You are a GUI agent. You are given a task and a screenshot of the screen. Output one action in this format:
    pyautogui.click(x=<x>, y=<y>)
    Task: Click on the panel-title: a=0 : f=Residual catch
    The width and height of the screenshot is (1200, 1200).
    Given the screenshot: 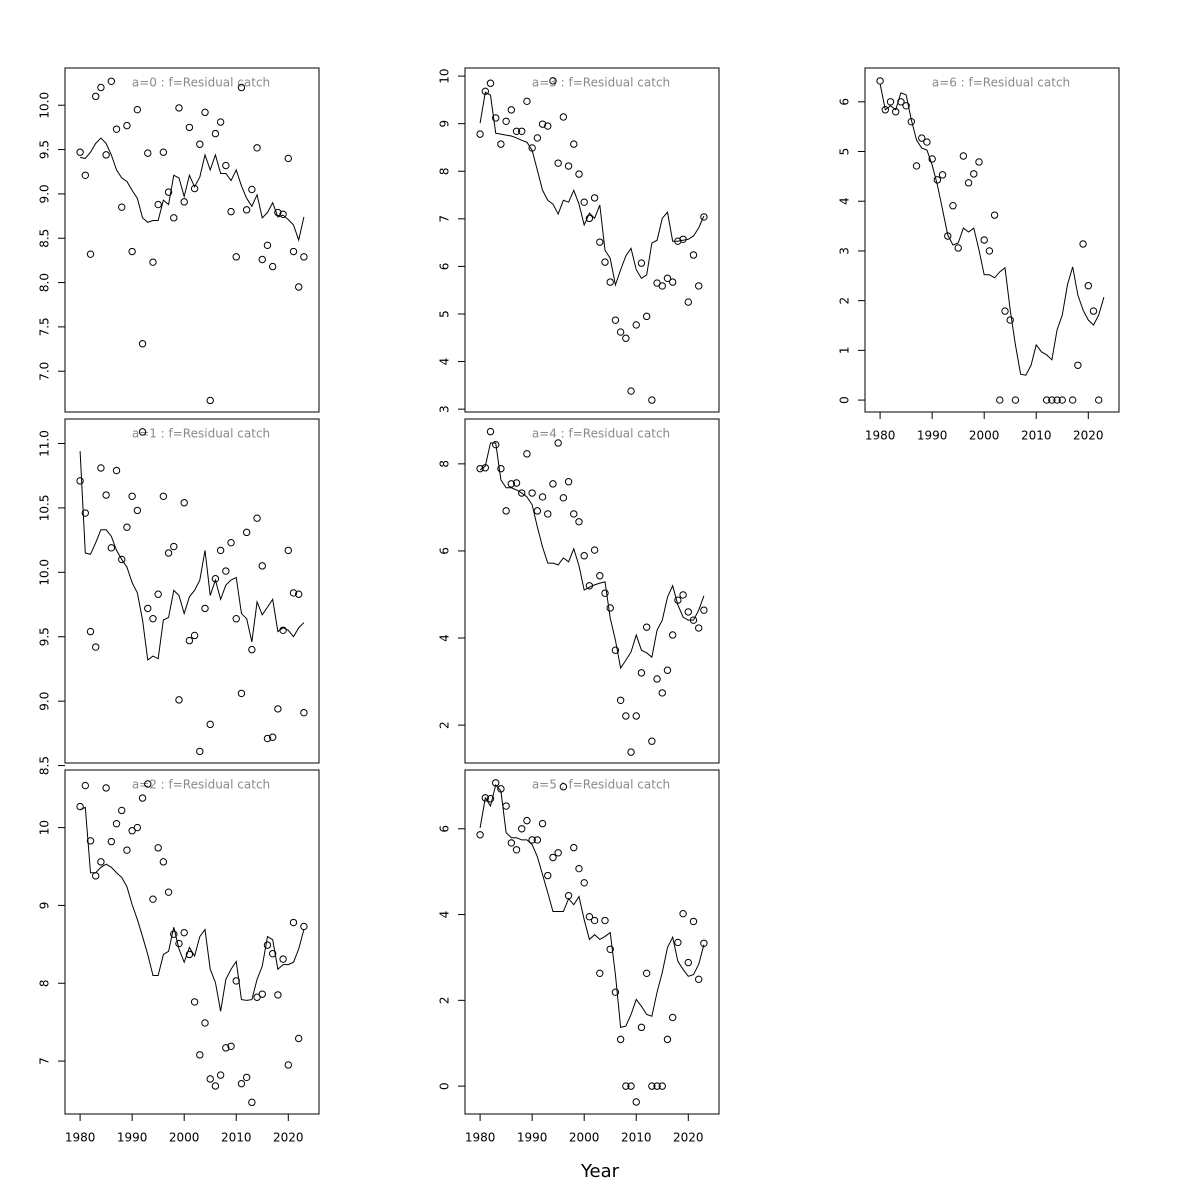 What is the action you would take?
    pyautogui.click(x=201, y=83)
    